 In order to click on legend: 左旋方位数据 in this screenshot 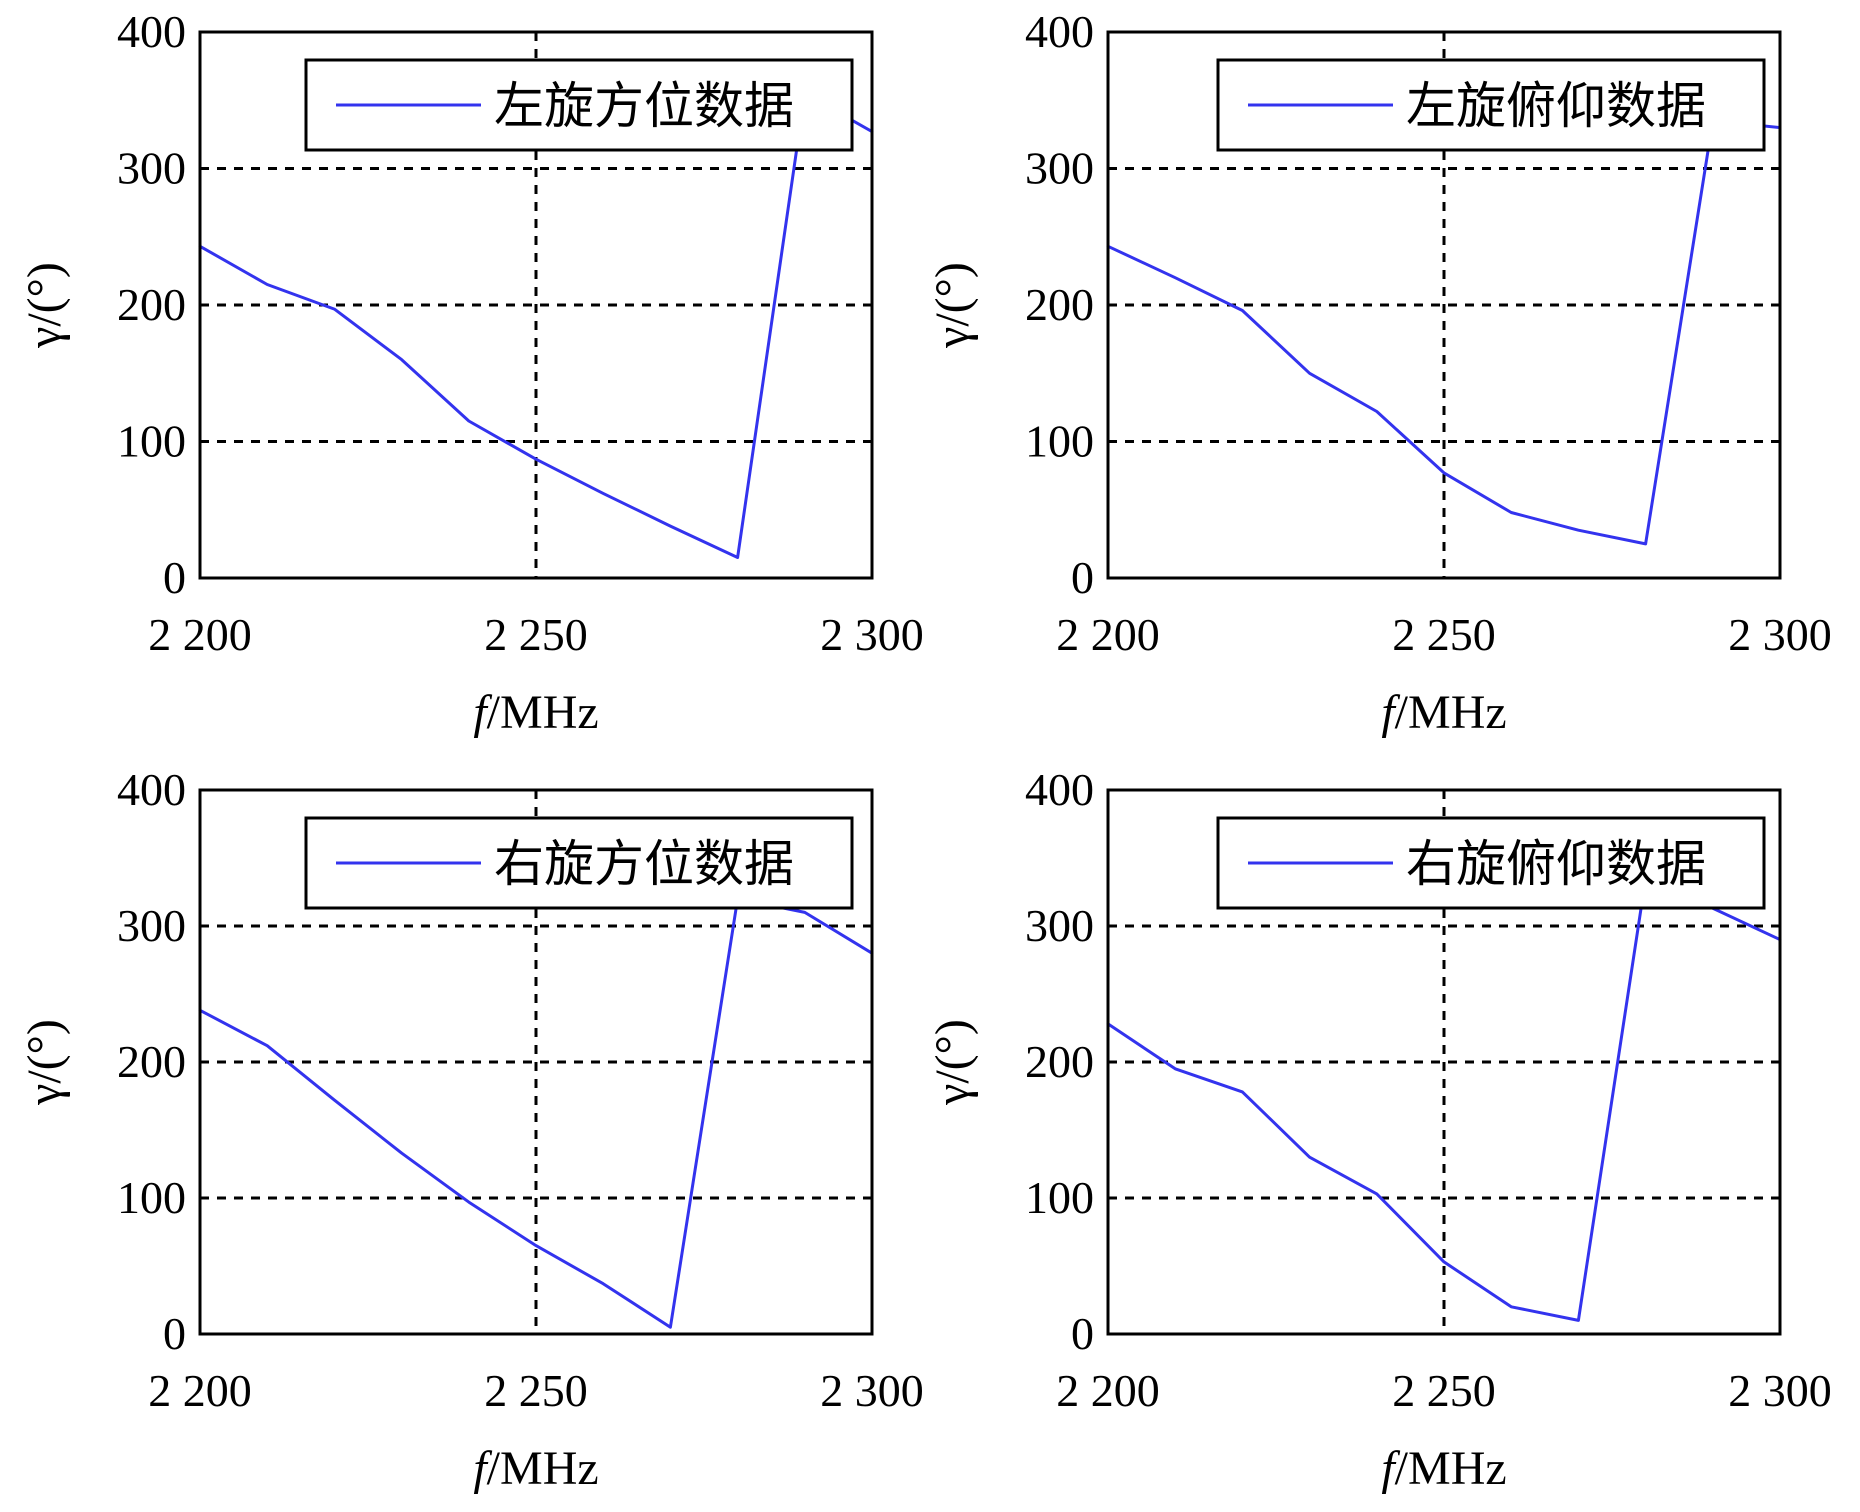, I will do `click(579, 105)`.